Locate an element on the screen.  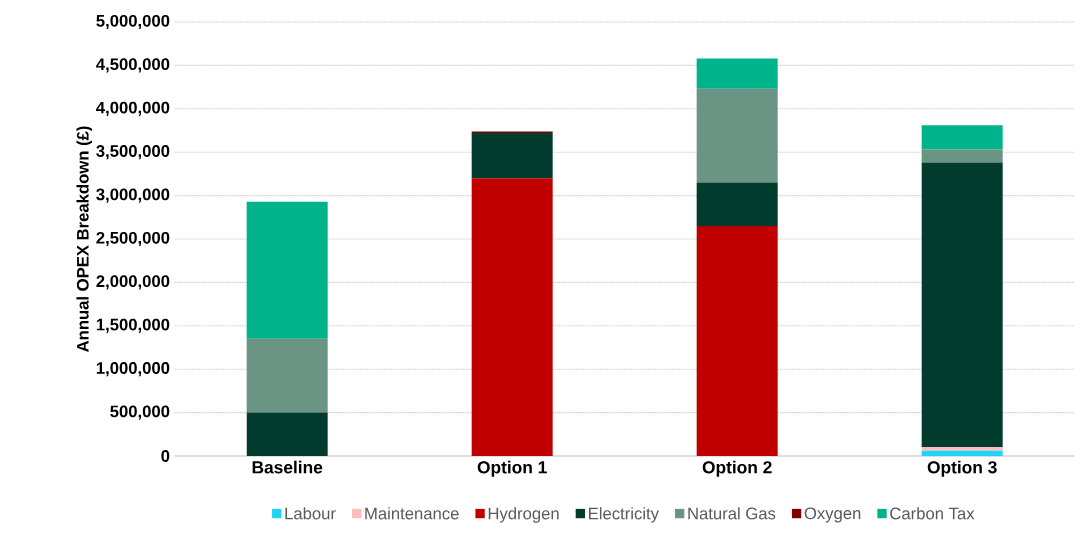
y-tick-label: 1,000,000 is located at coordinates (133, 369).